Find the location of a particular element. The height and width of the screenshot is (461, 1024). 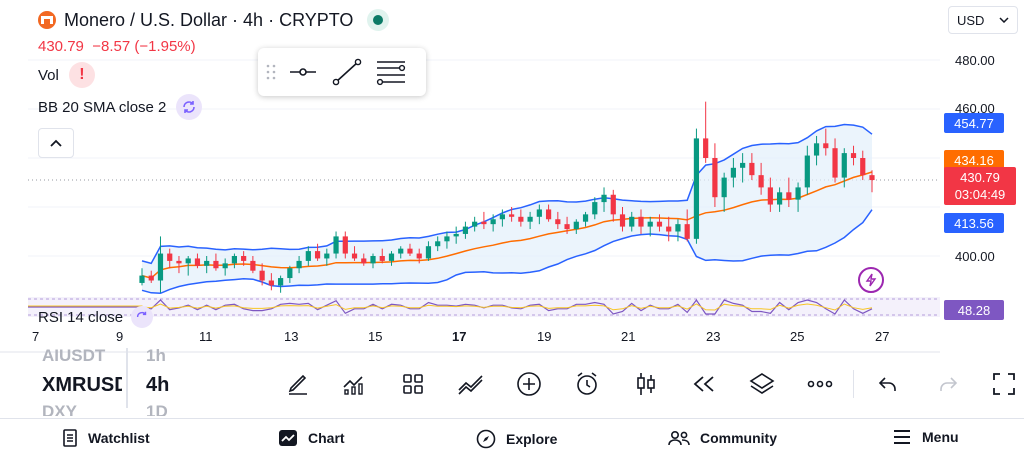

nav-menu: Menu is located at coordinates (925, 437).